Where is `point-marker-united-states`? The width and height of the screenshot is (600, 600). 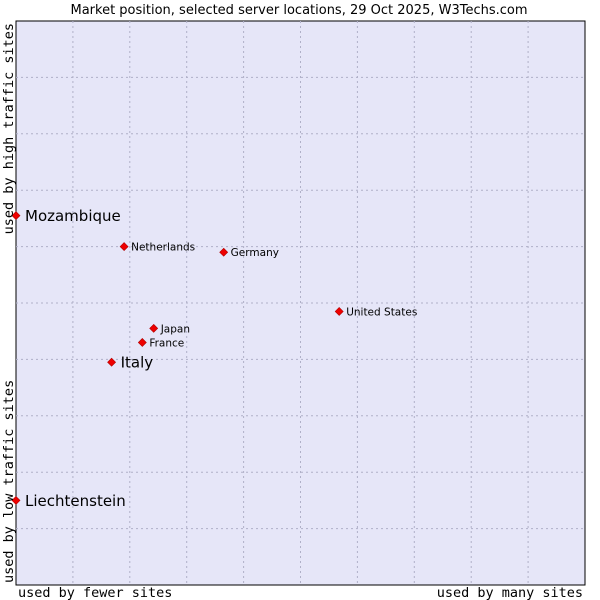 point-marker-united-states is located at coordinates (339, 311).